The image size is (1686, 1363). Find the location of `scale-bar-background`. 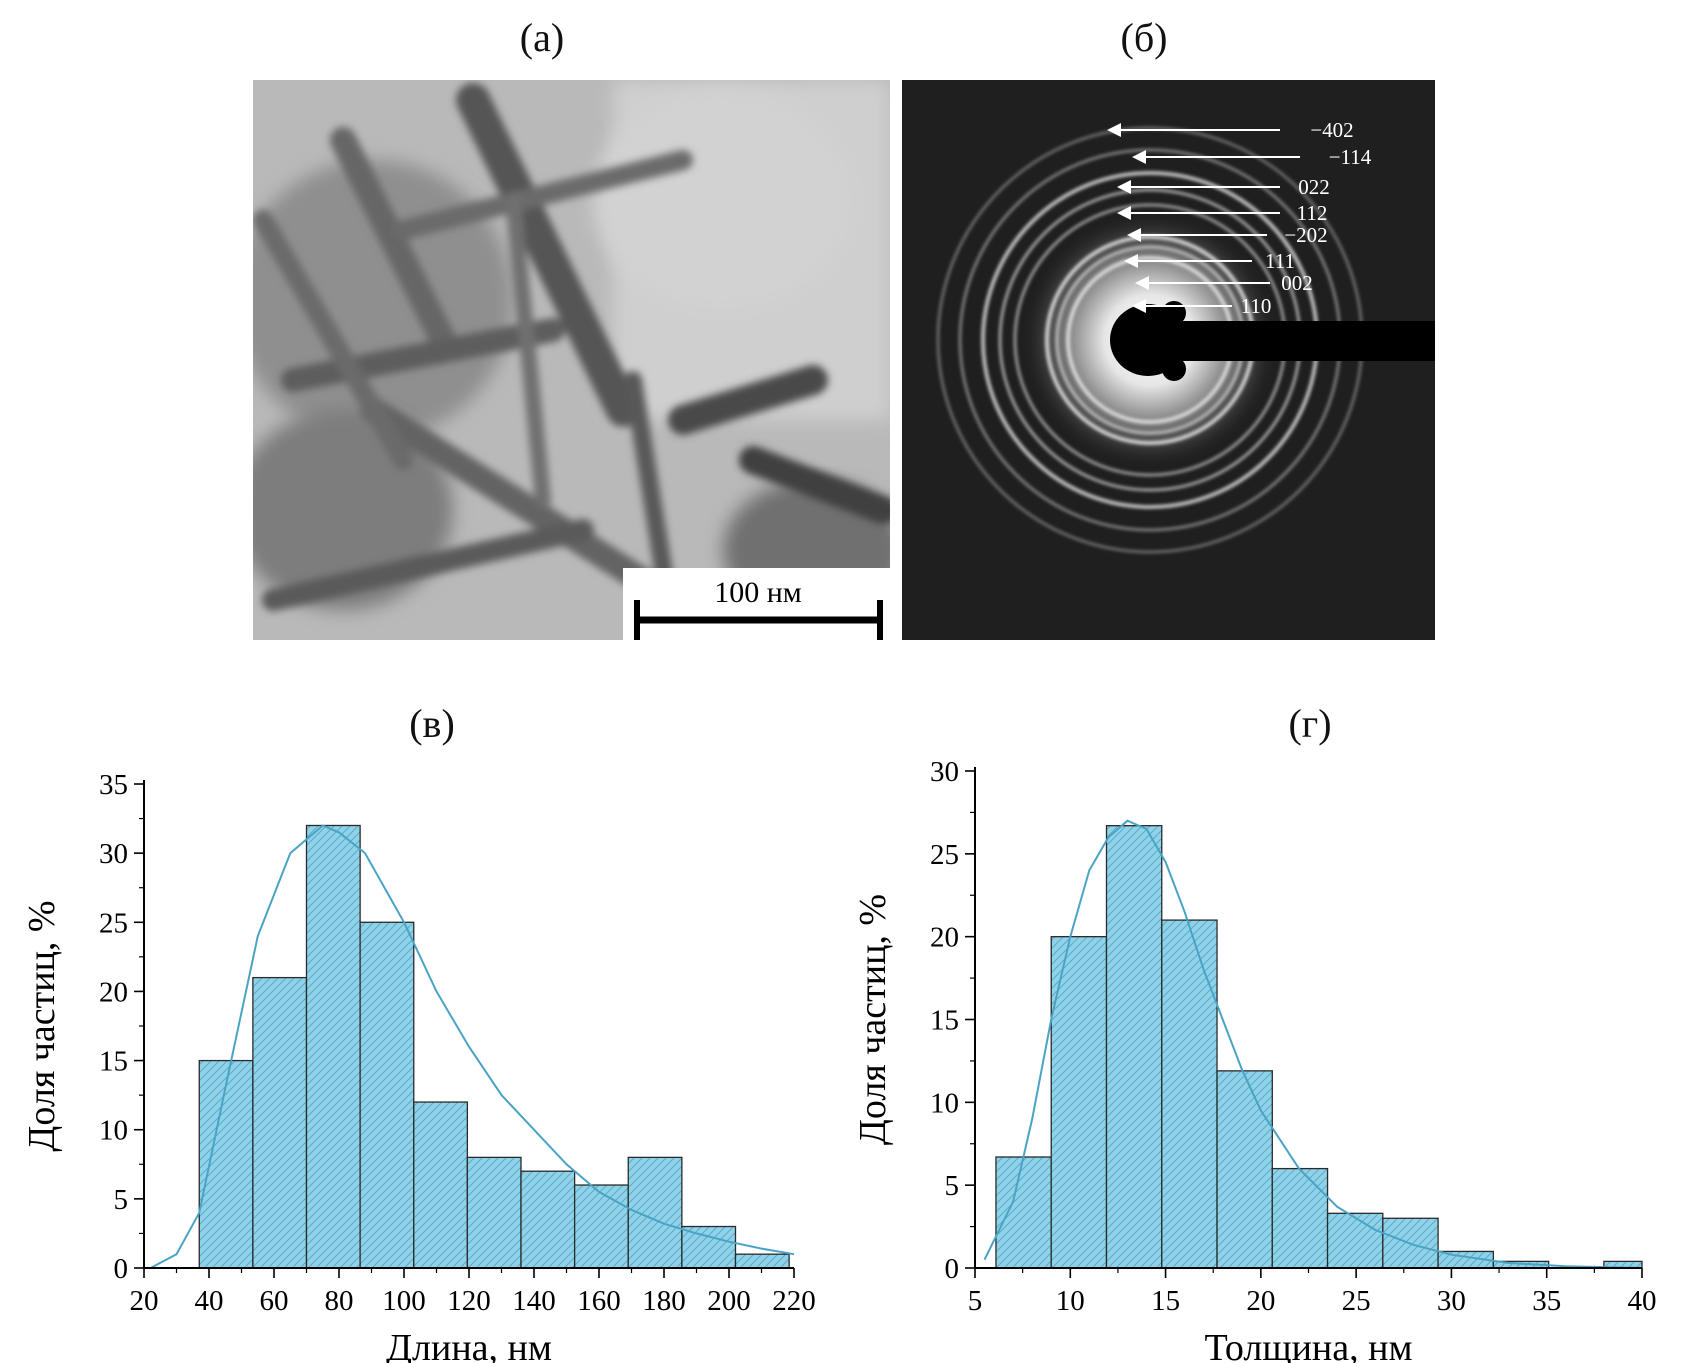

scale-bar-background is located at coordinates (756, 604).